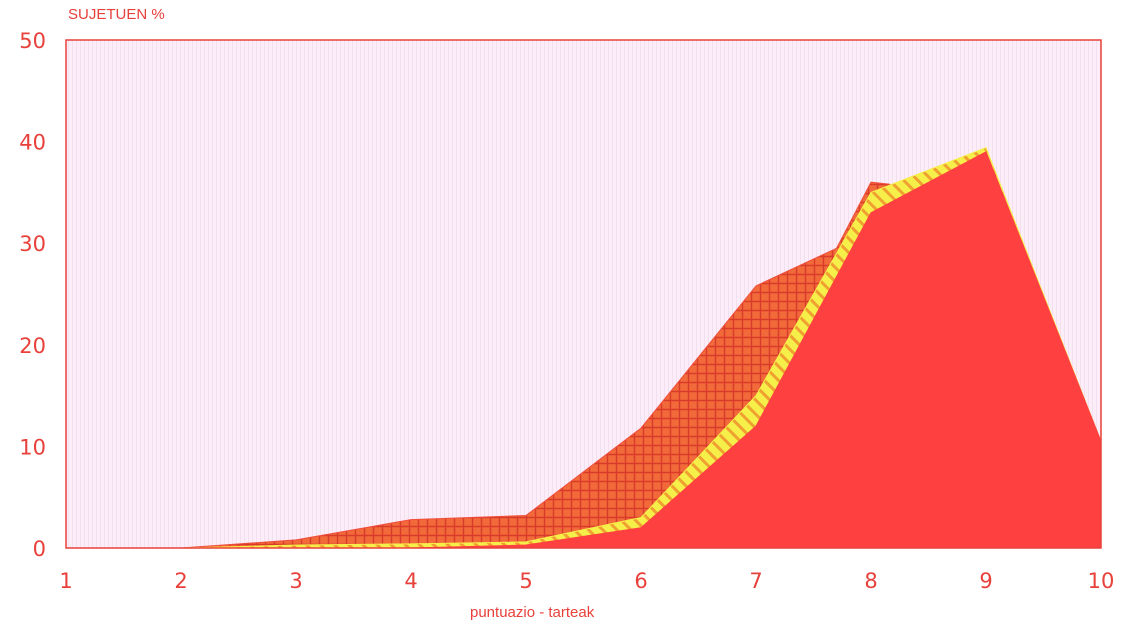 The height and width of the screenshot is (627, 1121). I want to click on x-tick-label: 9, so click(985, 581).